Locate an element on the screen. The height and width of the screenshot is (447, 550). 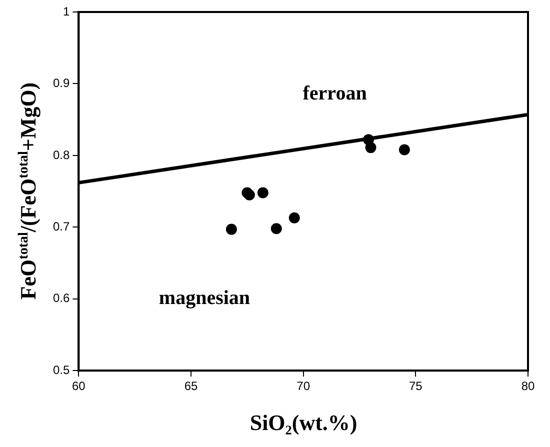
y-tick-label: 0.7 is located at coordinates (61, 226).